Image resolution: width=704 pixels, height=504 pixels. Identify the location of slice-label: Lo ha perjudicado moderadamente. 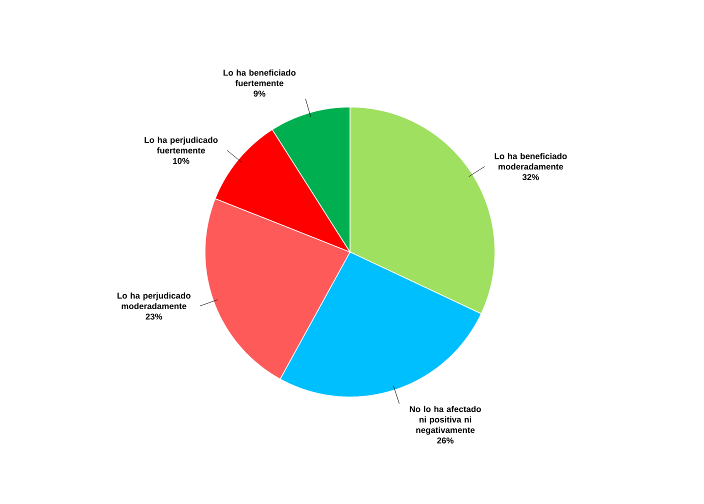
(154, 301).